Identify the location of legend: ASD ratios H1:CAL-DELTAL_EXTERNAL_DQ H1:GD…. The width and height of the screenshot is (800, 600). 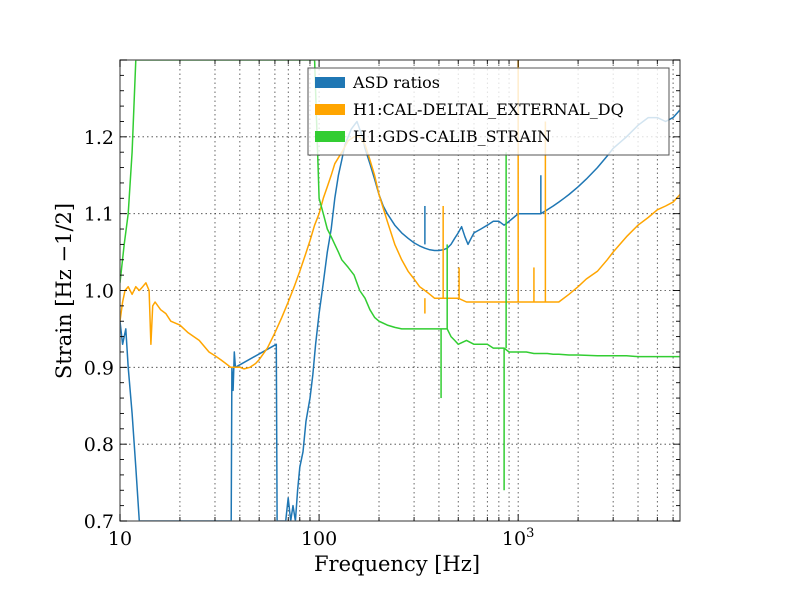
(488, 111).